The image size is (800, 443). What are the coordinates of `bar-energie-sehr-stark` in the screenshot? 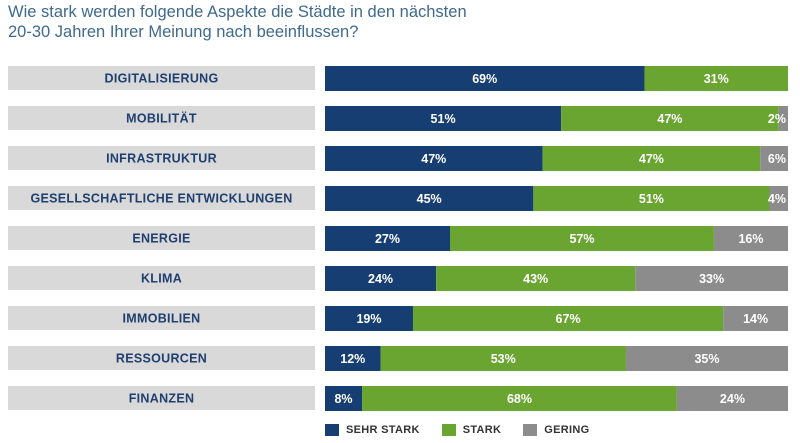 It's located at (388, 238).